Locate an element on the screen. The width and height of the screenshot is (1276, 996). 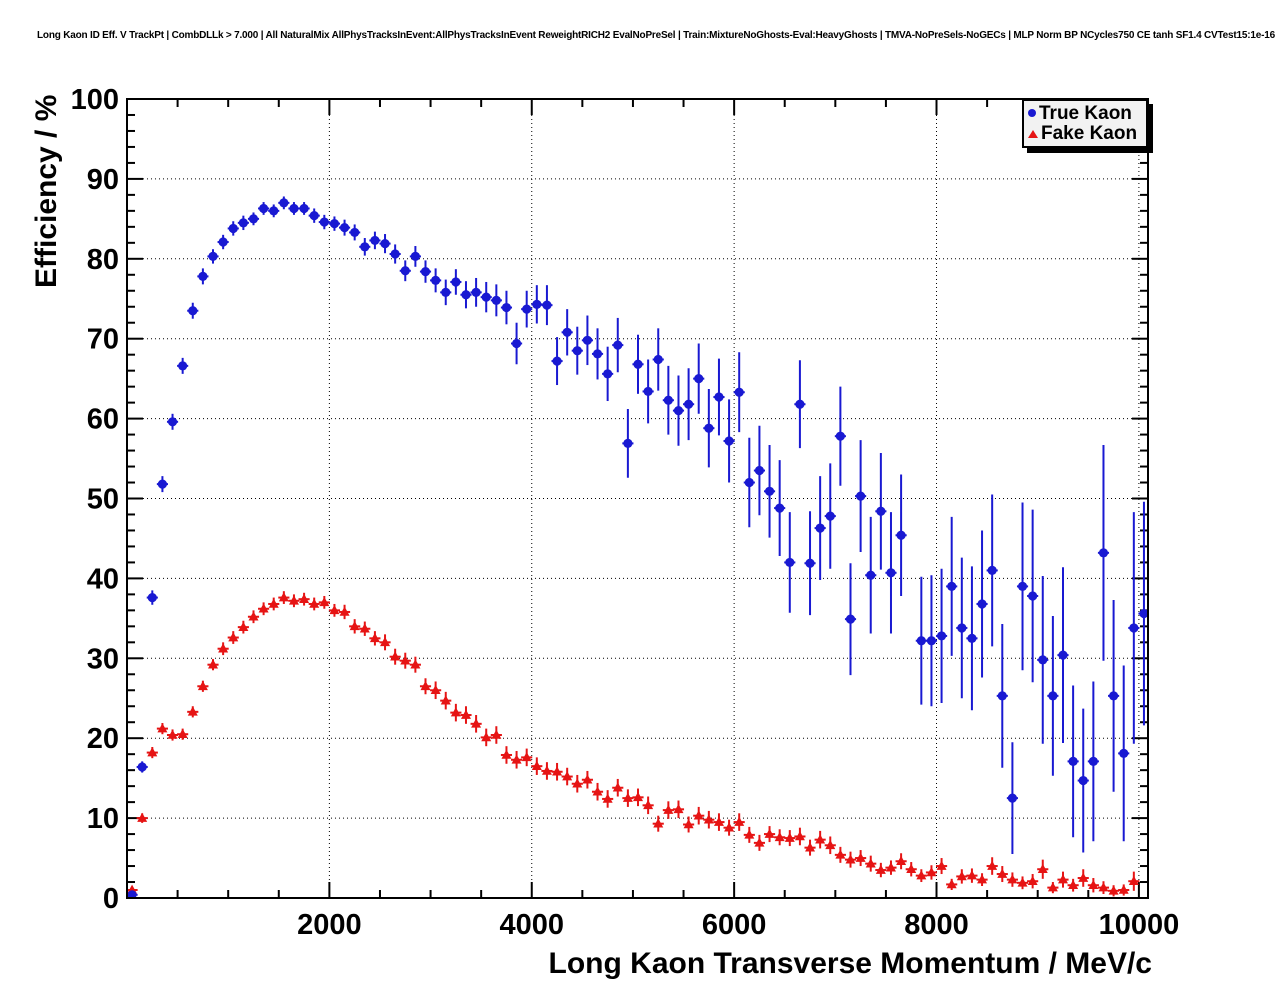
legend-label-true-kaon: True Kaon is located at coordinates (1085, 113).